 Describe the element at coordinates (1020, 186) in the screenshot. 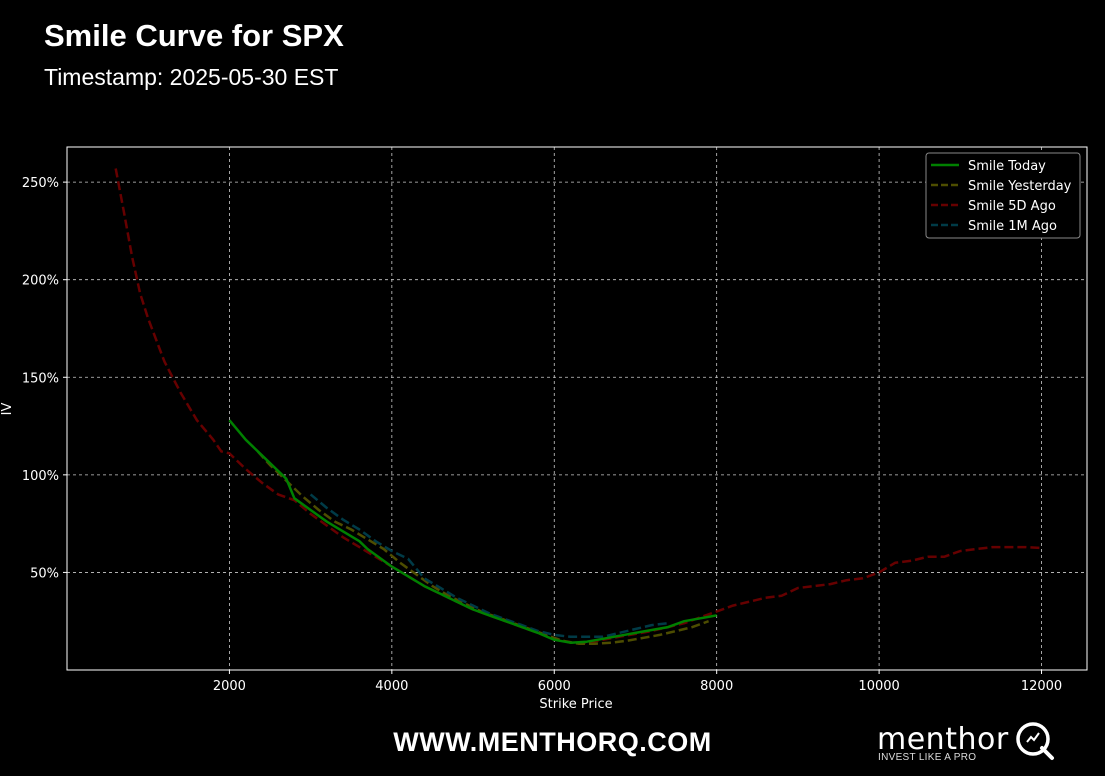

I see `legend-label: Smile Yesterday` at that location.